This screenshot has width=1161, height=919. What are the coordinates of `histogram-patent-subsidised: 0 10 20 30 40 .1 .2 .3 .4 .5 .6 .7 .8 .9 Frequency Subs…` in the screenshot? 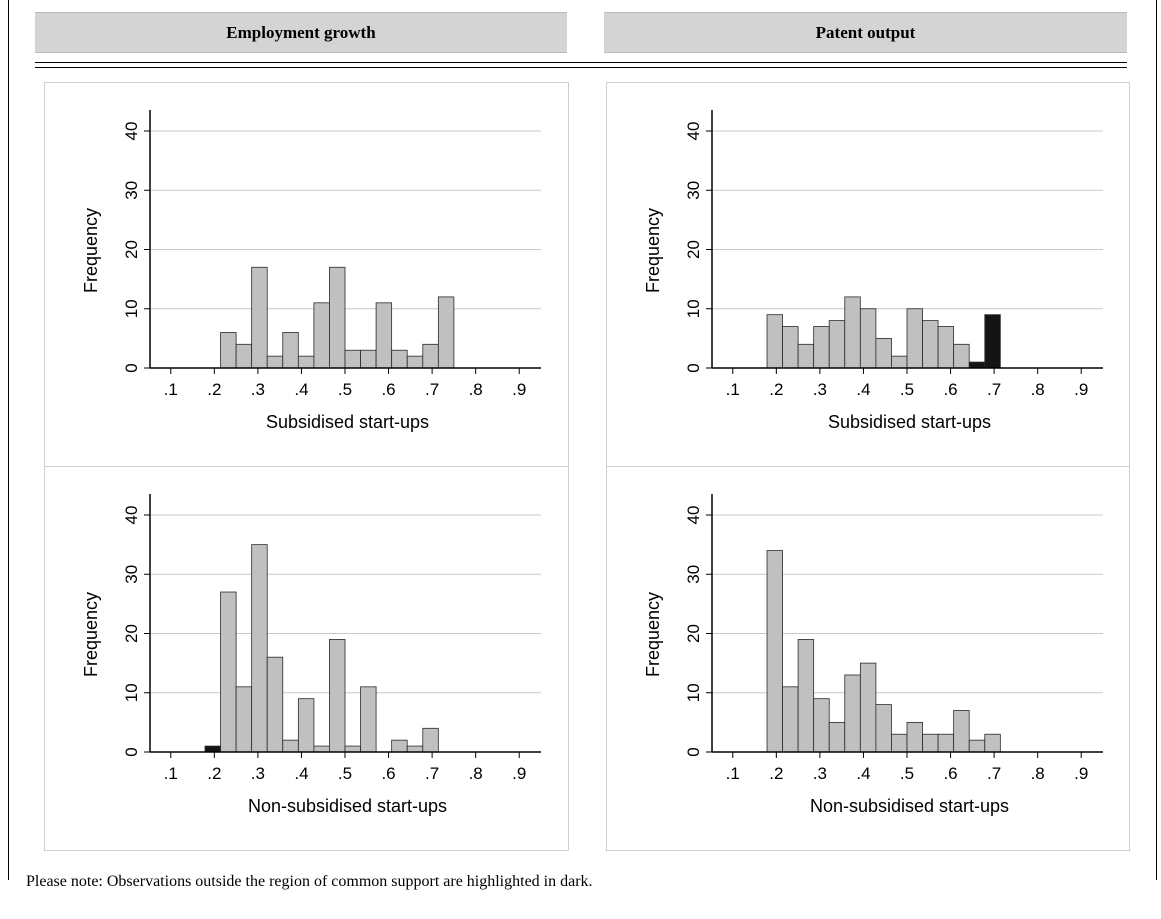 It's located at (873, 271).